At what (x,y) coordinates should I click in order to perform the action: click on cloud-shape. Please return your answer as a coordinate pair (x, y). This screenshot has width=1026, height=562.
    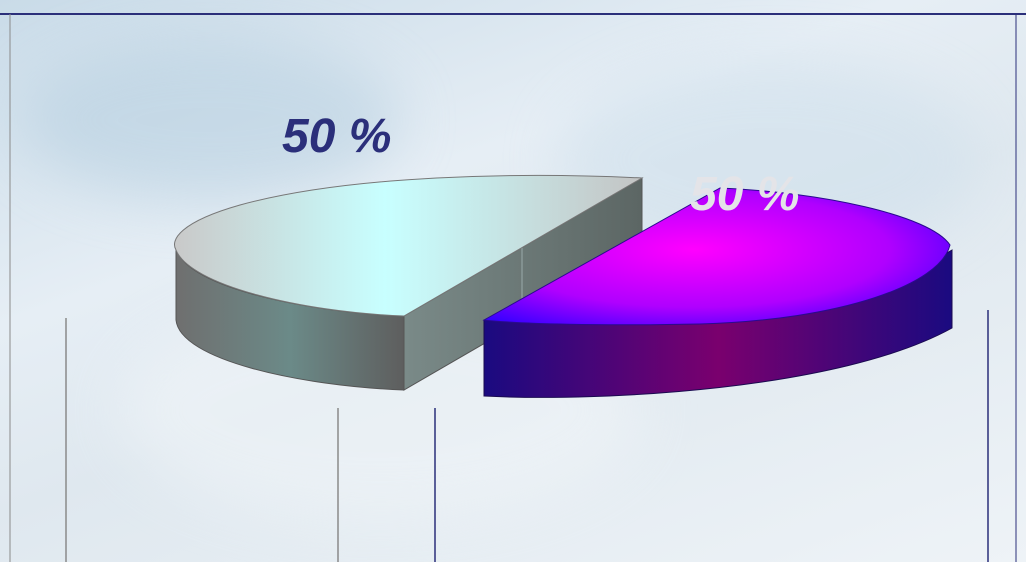
    Looking at the image, I should click on (210, 120).